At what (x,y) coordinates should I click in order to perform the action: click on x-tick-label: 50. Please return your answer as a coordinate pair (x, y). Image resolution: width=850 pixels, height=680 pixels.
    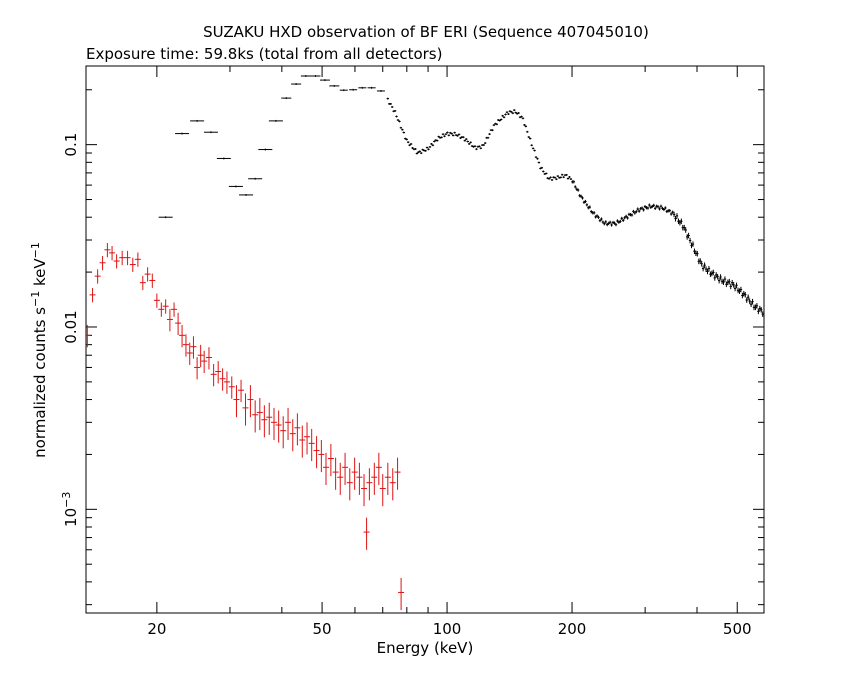
    Looking at the image, I should click on (322, 629).